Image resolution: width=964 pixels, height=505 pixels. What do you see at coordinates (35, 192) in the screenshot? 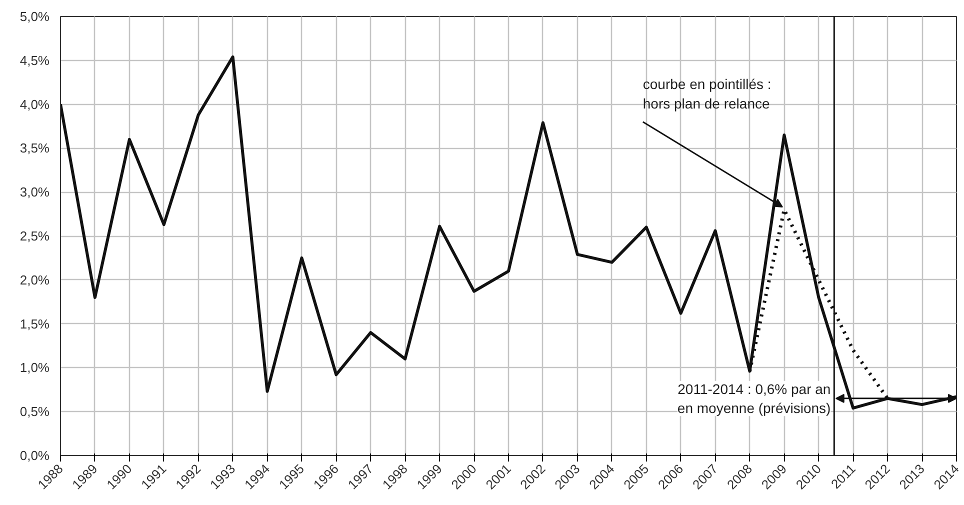
I see `y-tick-label: 3,0%` at bounding box center [35, 192].